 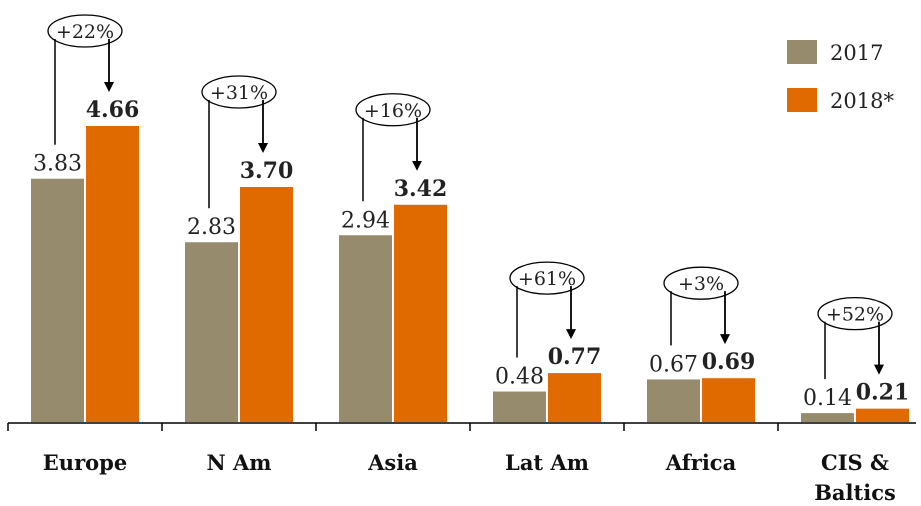 I want to click on growth-label: +61%, so click(x=547, y=279).